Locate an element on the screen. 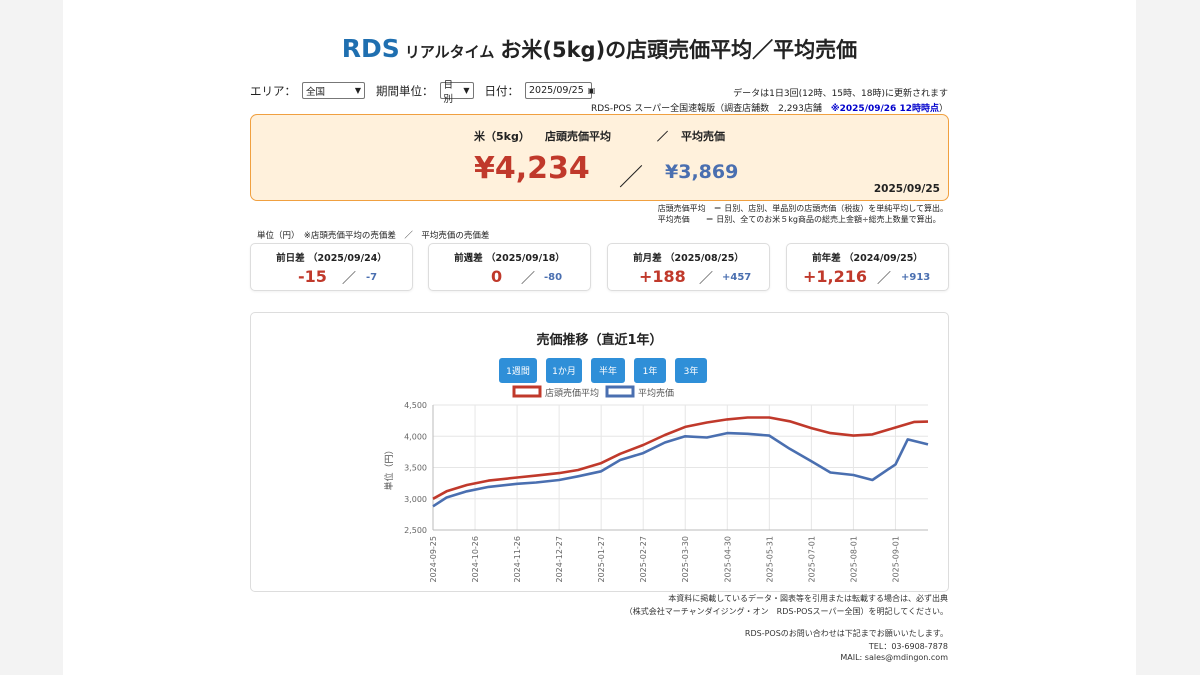 The image size is (1200, 675). summary-sep-label: ／ is located at coordinates (662, 136).